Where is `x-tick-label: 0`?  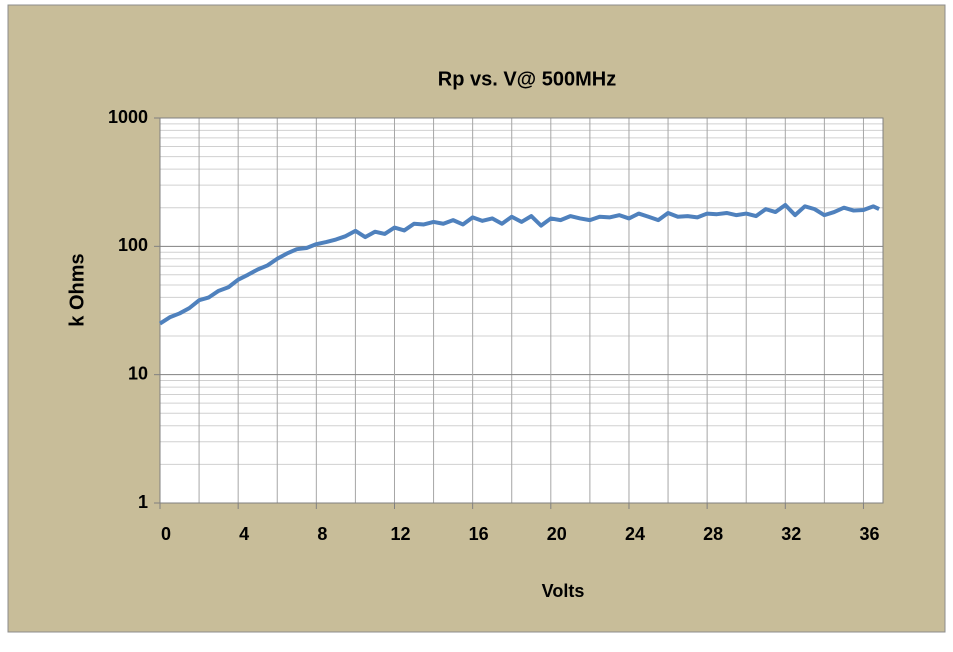
x-tick-label: 0 is located at coordinates (166, 534).